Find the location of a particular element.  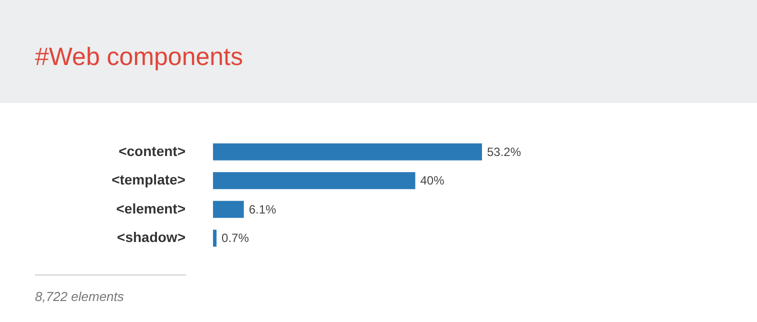

text: 8,722 elements is located at coordinates (79, 296).